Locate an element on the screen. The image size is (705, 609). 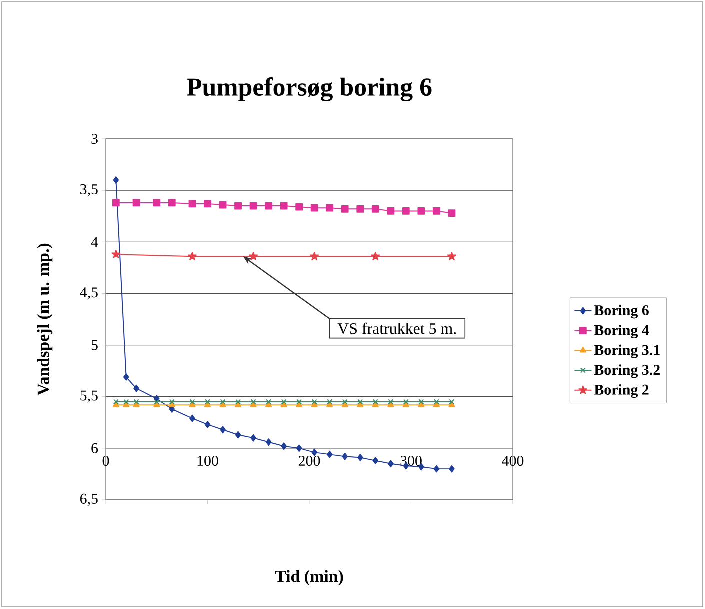
y-tick-label: 6,5 is located at coordinates (89, 500).